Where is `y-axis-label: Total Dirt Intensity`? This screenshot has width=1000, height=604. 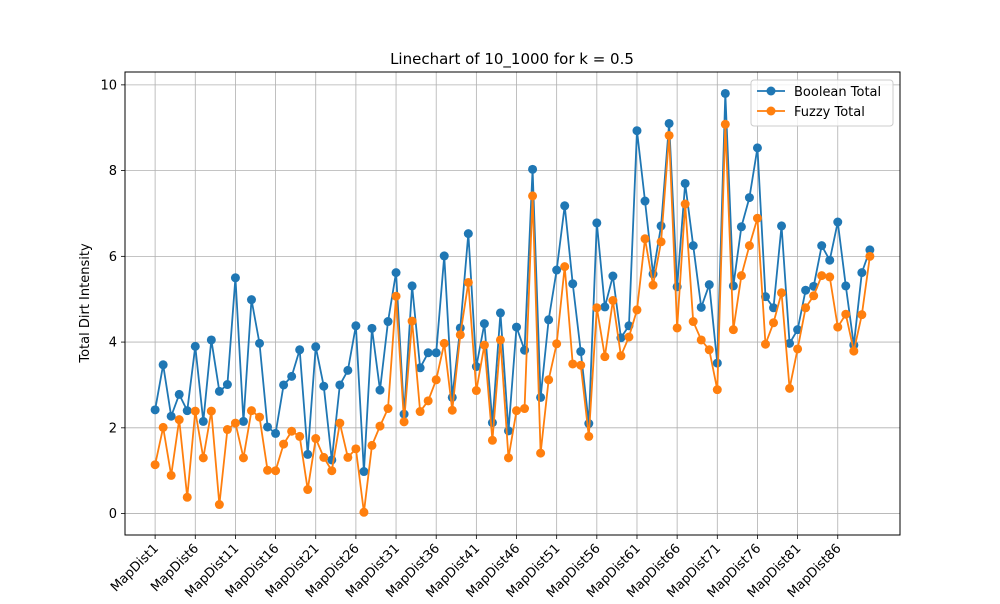
y-axis-label: Total Dirt Intensity is located at coordinates (85, 303).